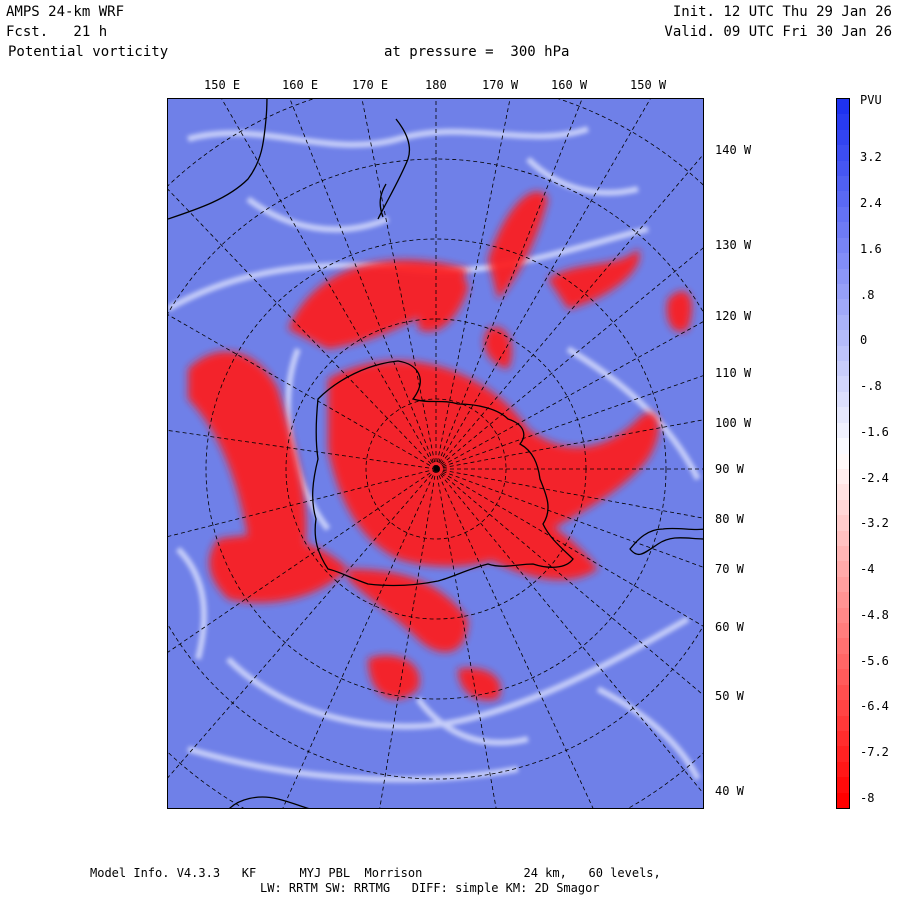 This screenshot has width=900, height=900. Describe the element at coordinates (370, 85) in the screenshot. I see `lon-label-top: 170 E` at that location.